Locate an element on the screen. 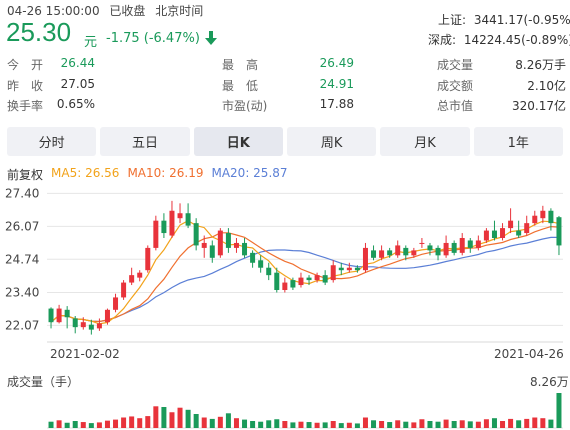 The width and height of the screenshot is (570, 430). stat-prev-close-value: 27.05 is located at coordinates (77, 84).